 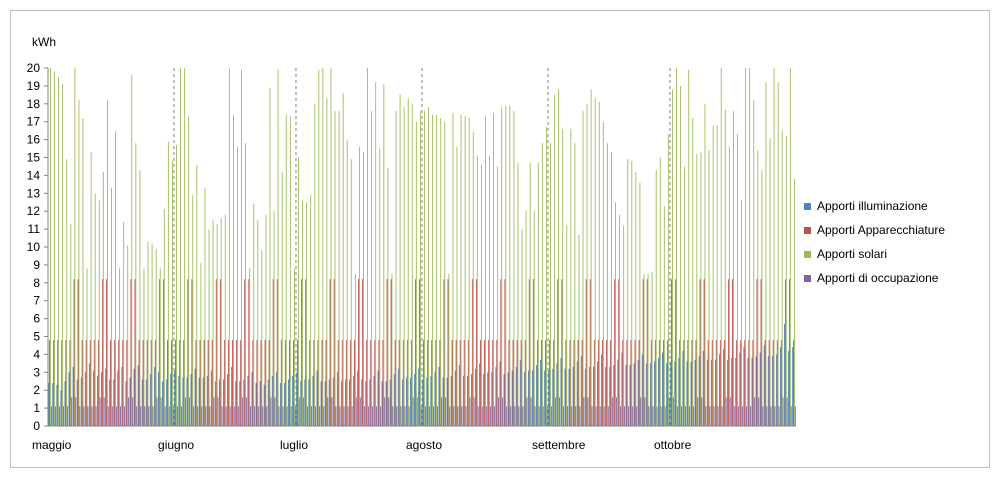 What do you see at coordinates (852, 254) in the screenshot?
I see `legend-label: Apporti solari` at bounding box center [852, 254].